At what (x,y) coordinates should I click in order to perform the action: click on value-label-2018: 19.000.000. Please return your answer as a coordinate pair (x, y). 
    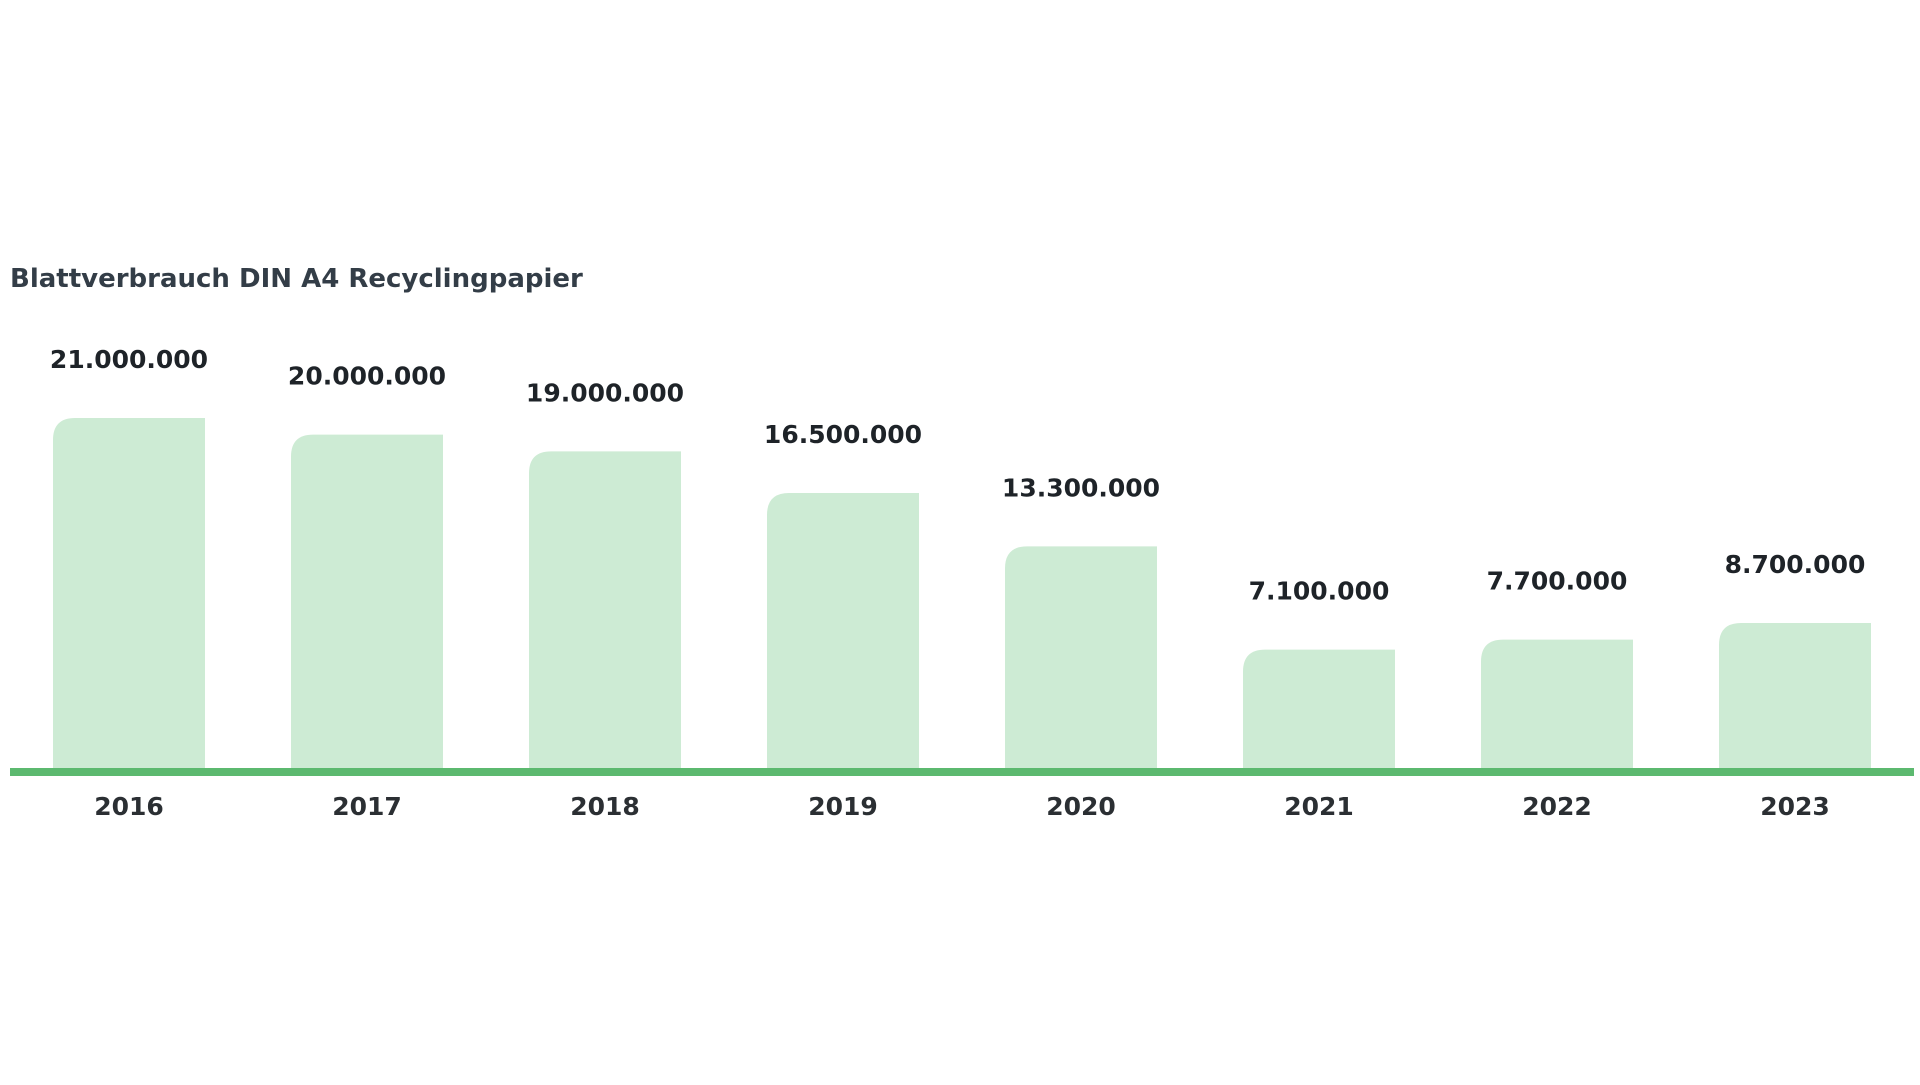
    Looking at the image, I should click on (605, 392).